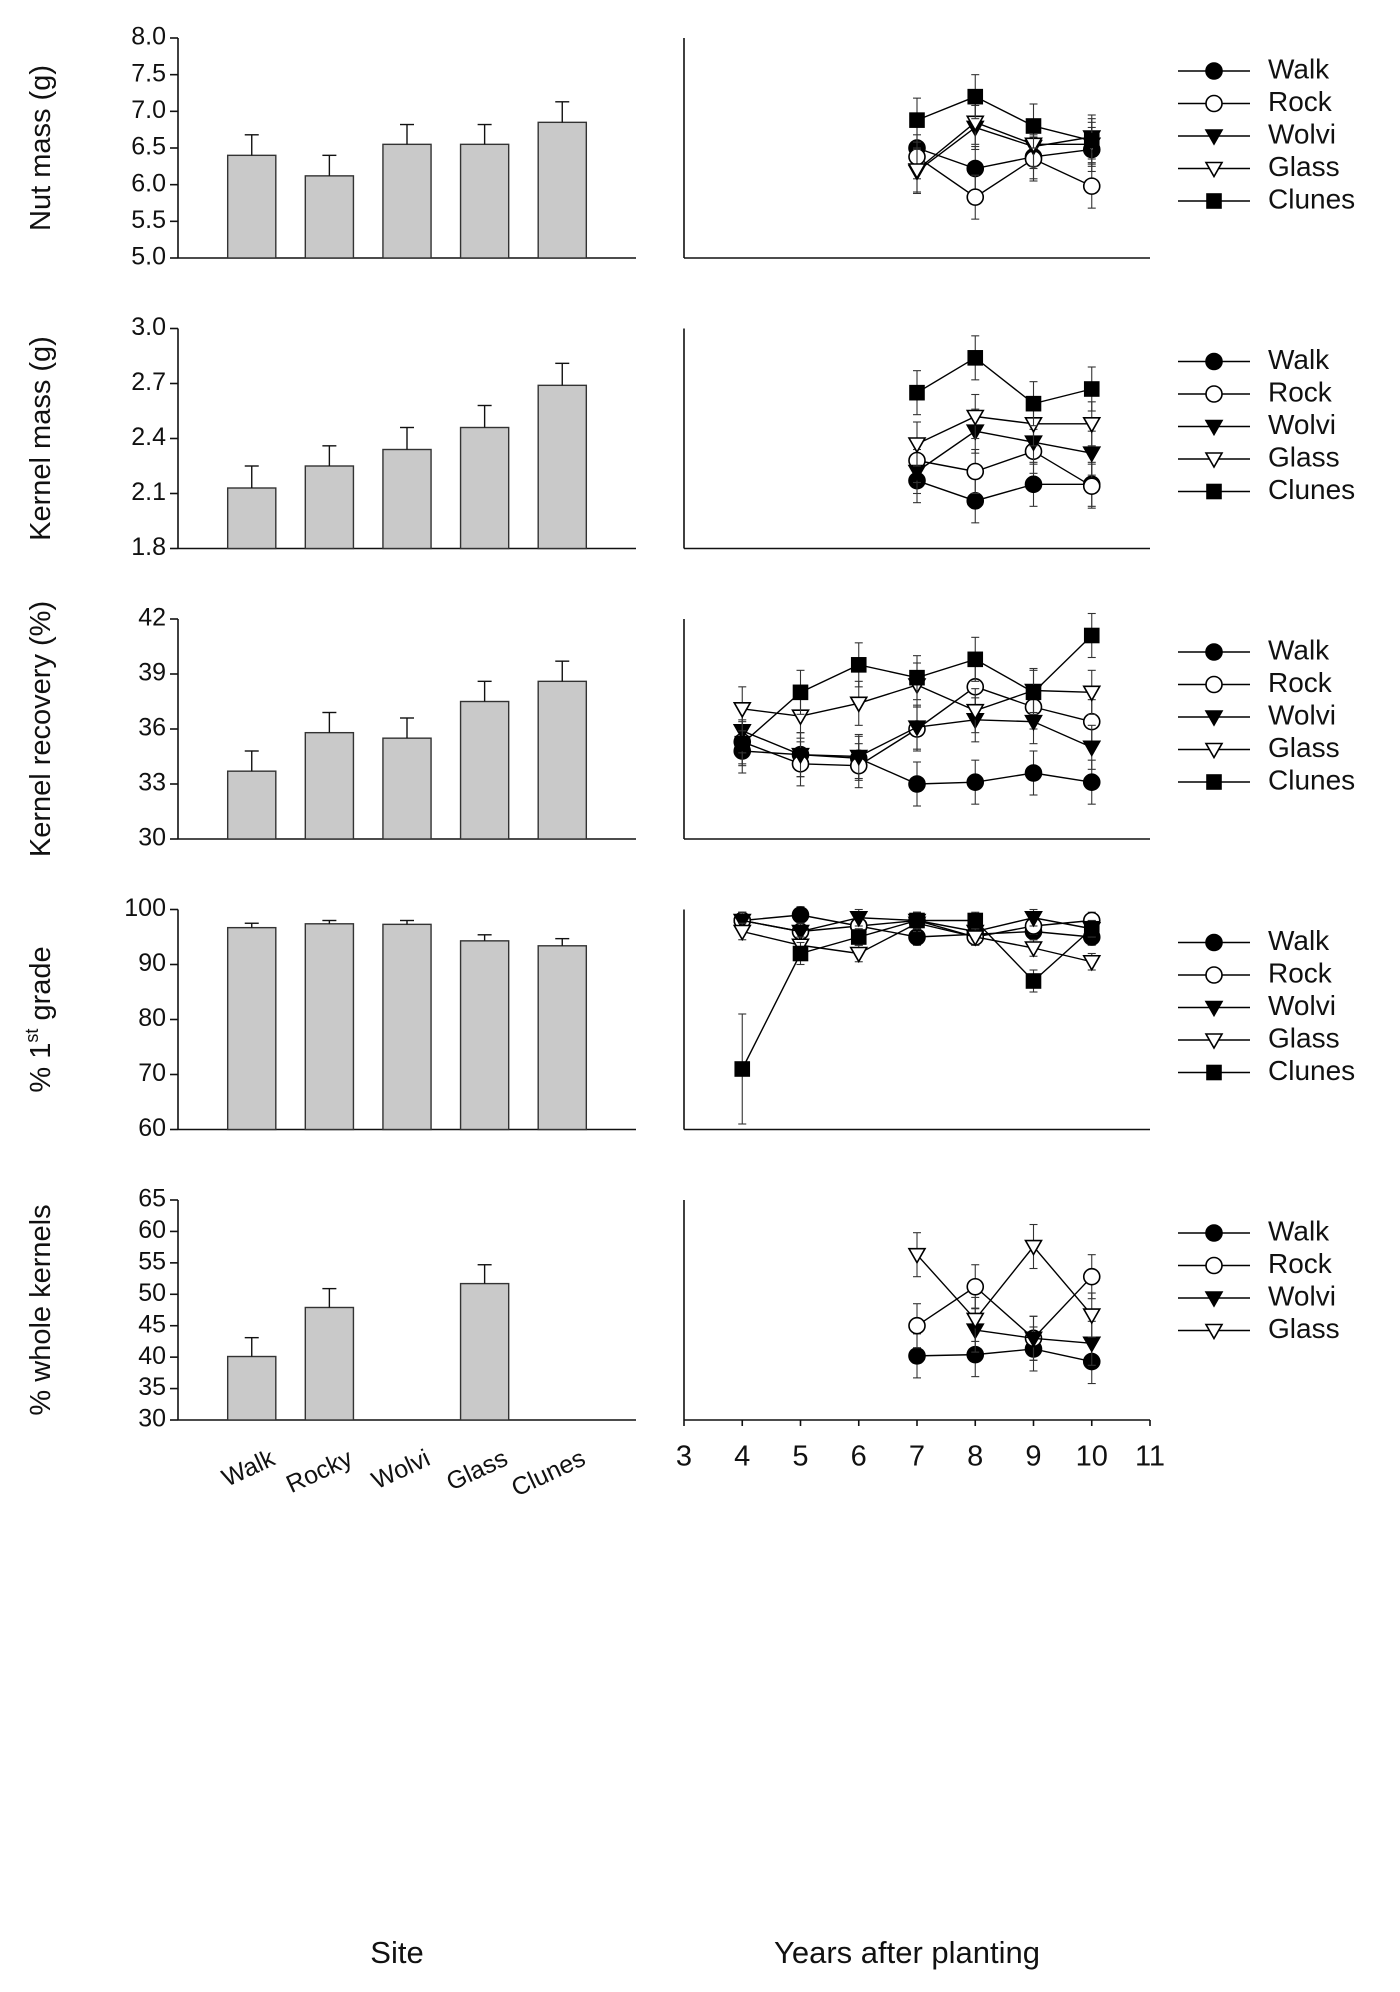 Image resolution: width=1400 pixels, height=1992 pixels. What do you see at coordinates (152, 838) in the screenshot?
I see `y-tick-label: 30` at bounding box center [152, 838].